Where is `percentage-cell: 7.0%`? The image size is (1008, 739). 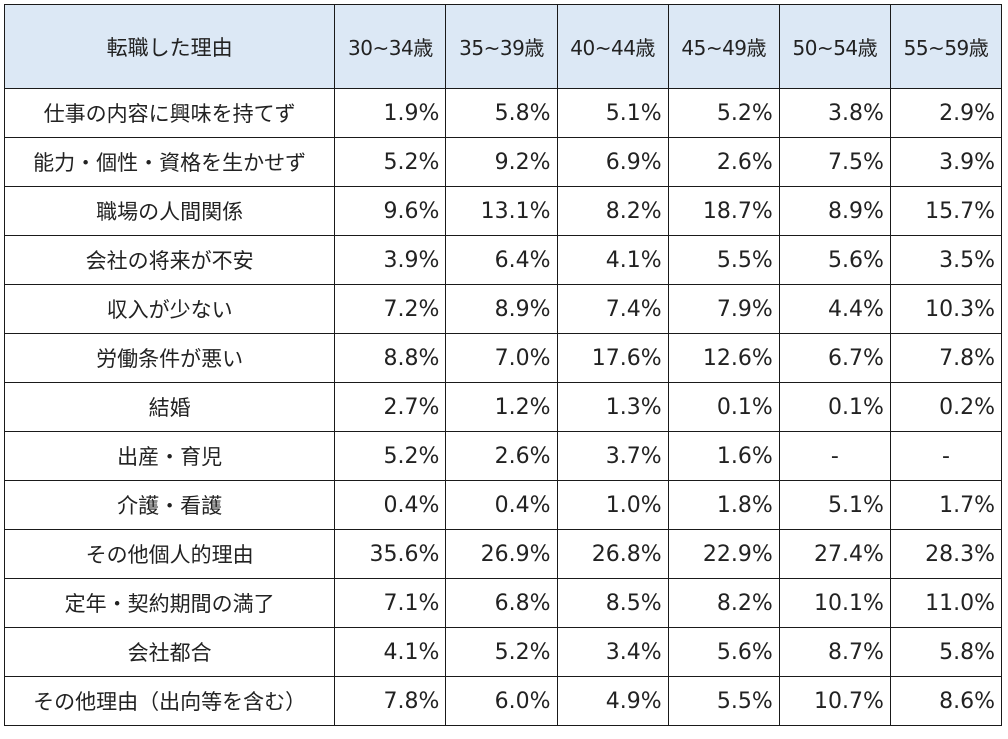
percentage-cell: 7.0% is located at coordinates (501, 358).